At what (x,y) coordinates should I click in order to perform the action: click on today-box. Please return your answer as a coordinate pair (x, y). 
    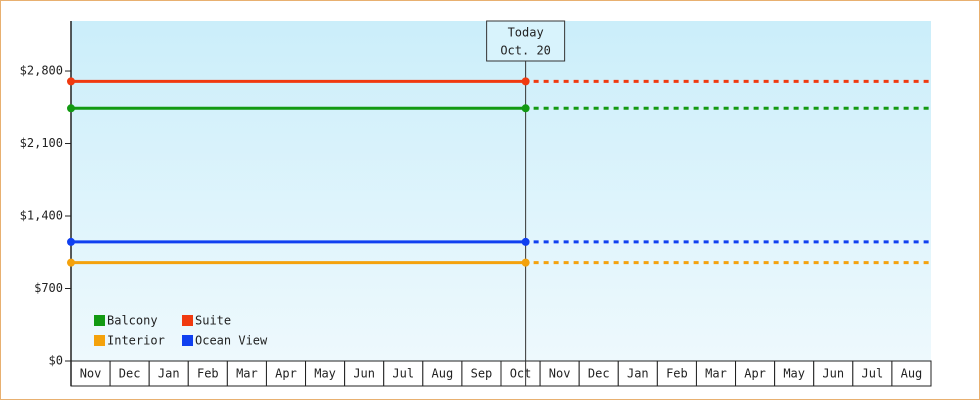
    Looking at the image, I should click on (526, 41).